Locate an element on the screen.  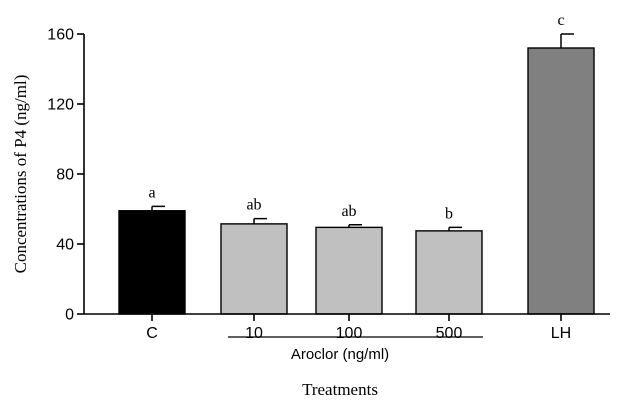
y-tick-label: 80 is located at coordinates (65, 175).